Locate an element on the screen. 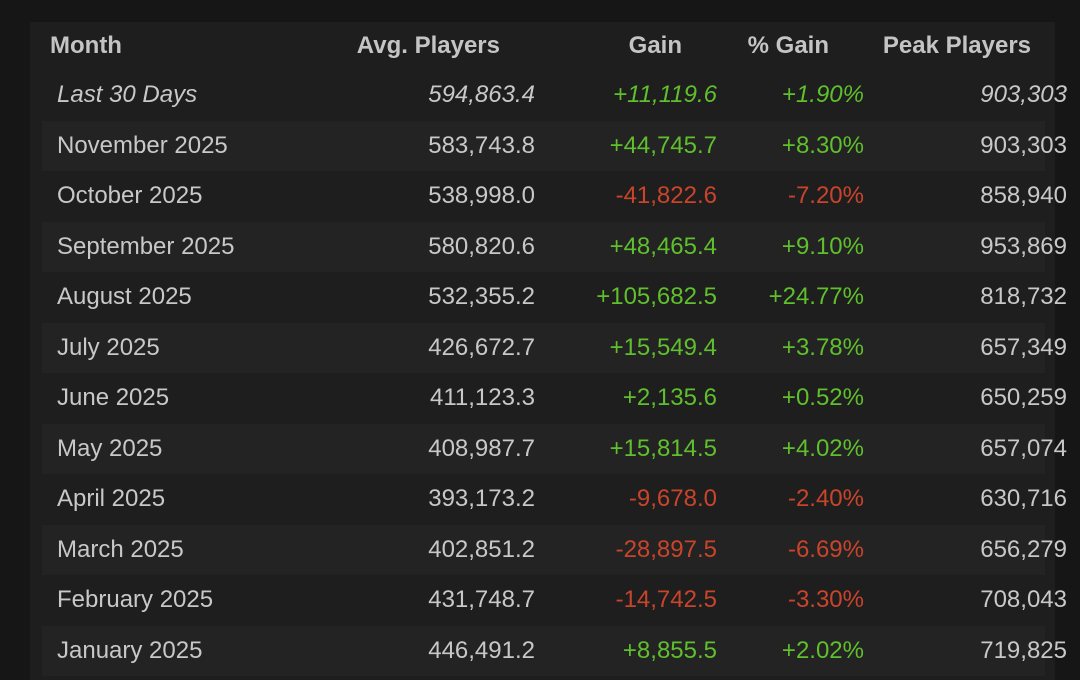 The width and height of the screenshot is (1080, 680). gain-cell: -14,742.5 is located at coordinates (666, 599).